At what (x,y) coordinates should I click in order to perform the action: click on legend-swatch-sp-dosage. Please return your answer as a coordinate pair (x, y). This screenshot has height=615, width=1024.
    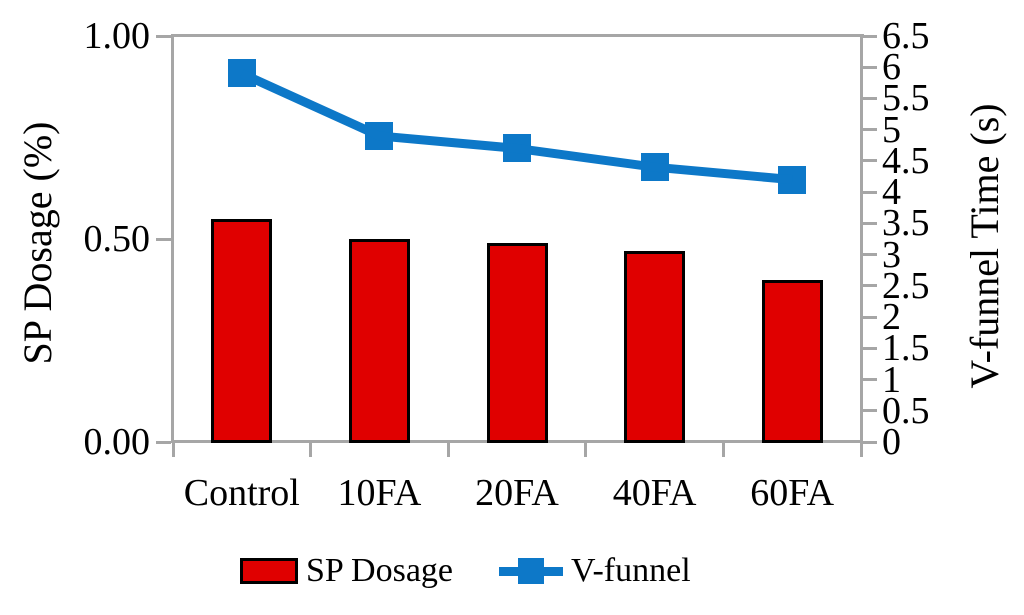
    Looking at the image, I should click on (269, 571).